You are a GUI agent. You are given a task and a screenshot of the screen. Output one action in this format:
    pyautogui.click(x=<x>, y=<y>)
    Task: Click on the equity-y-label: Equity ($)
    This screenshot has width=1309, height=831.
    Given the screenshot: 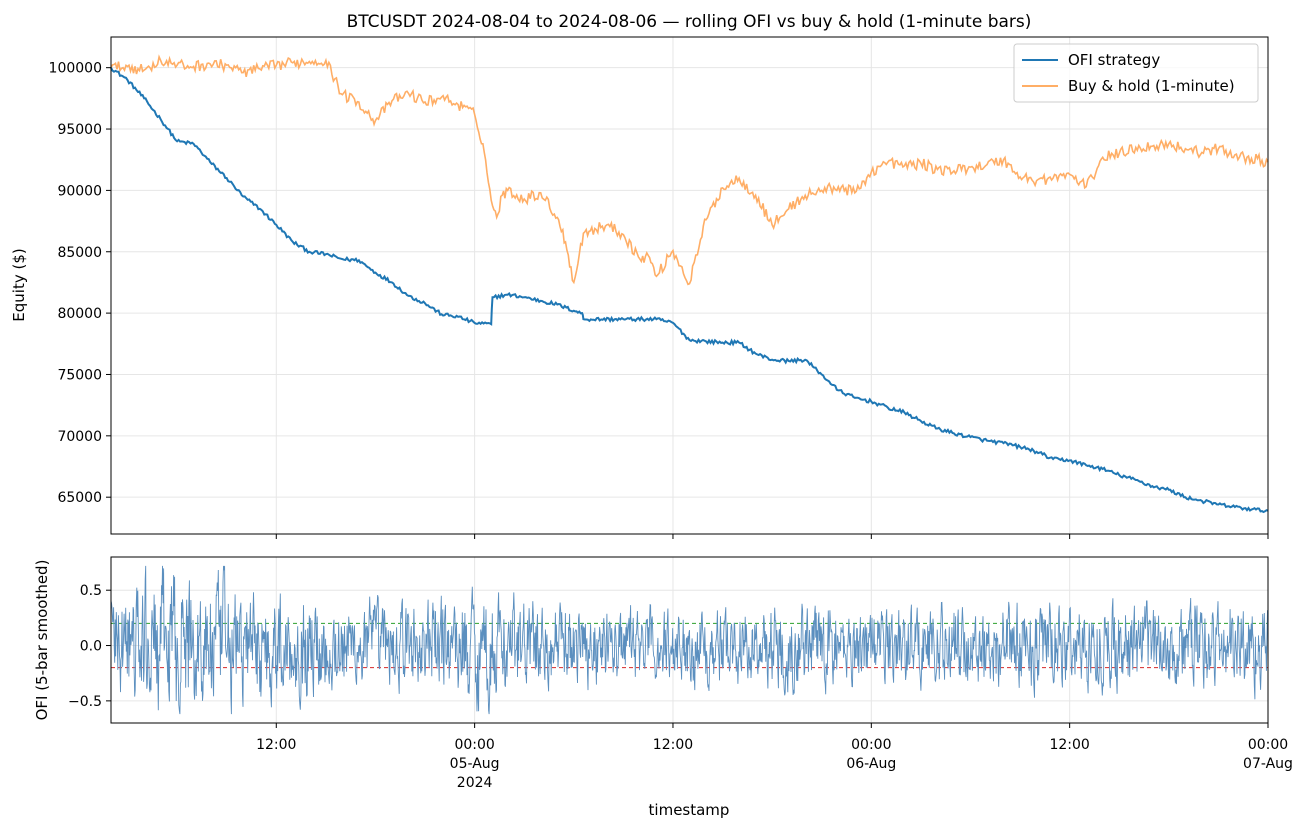 What is the action you would take?
    pyautogui.click(x=19, y=284)
    